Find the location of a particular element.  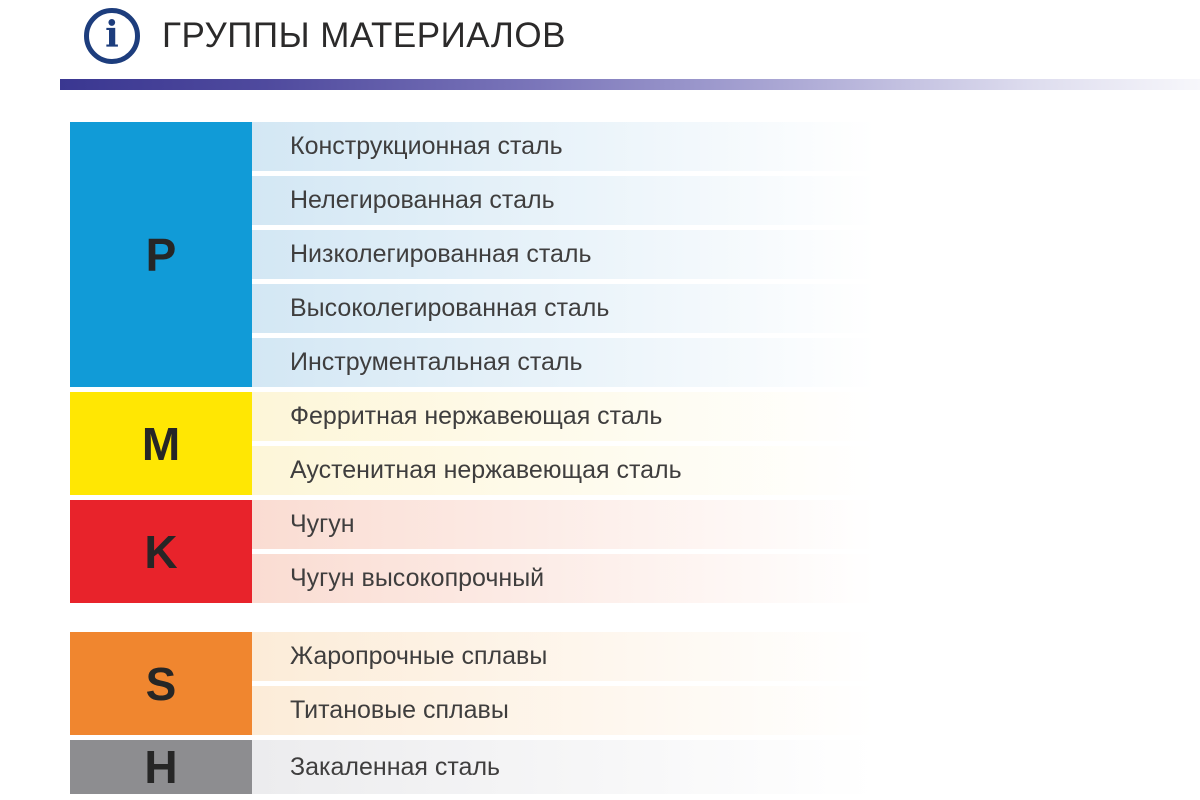

material-row: Чугун высокопрочный is located at coordinates (583, 578).